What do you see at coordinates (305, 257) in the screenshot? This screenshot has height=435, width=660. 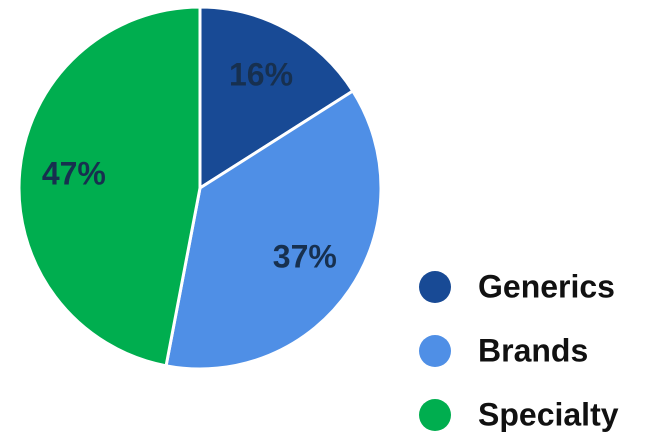 I see `slice-label: 37%` at bounding box center [305, 257].